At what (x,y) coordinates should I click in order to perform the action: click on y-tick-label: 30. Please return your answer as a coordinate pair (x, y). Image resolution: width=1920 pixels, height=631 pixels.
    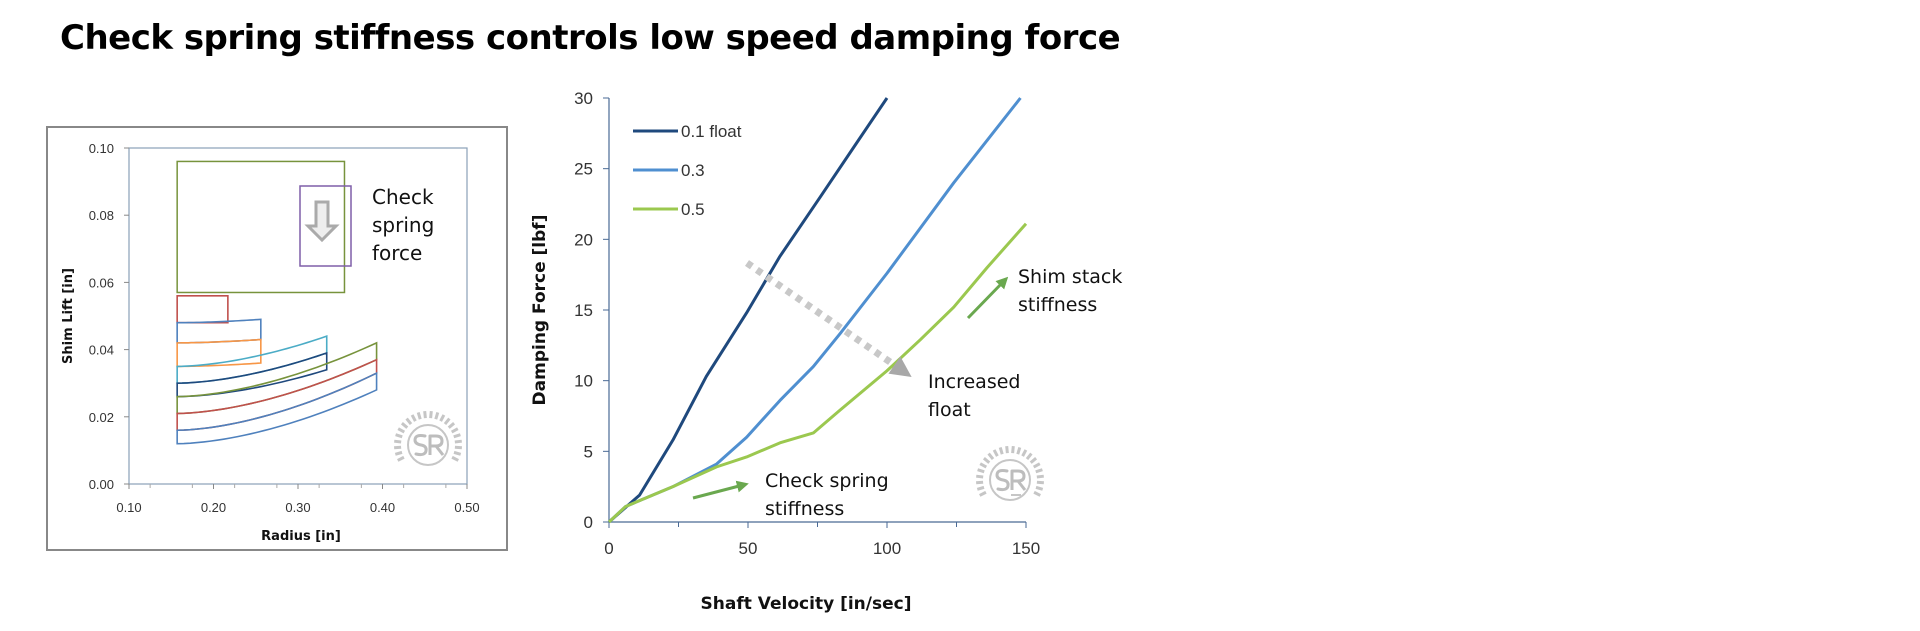
    Looking at the image, I should click on (583, 98).